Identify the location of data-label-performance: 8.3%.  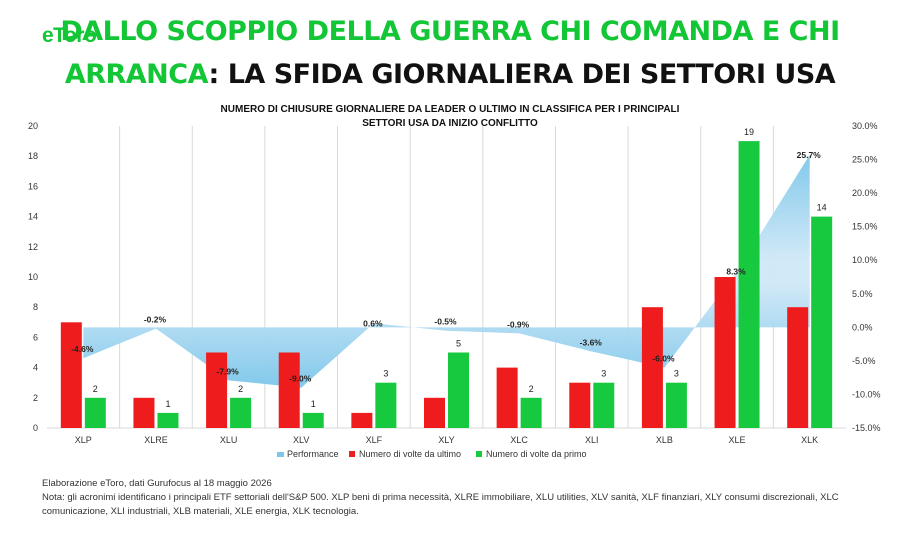
(736, 272).